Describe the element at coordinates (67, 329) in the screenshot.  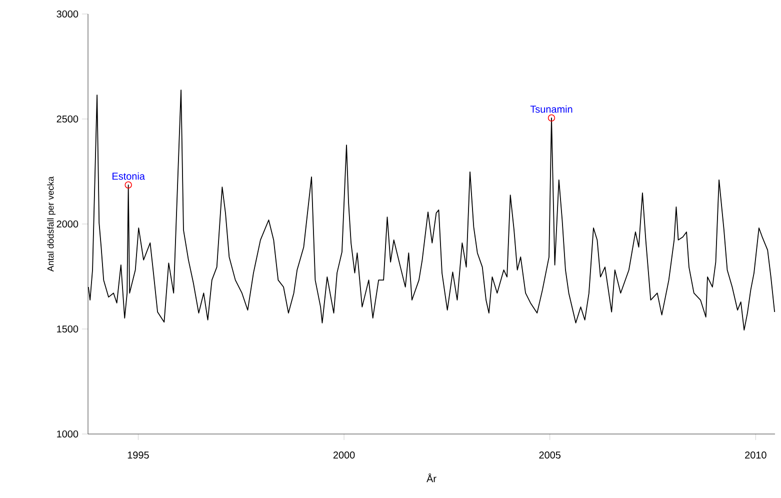
I see `y-tick-label: 1500` at that location.